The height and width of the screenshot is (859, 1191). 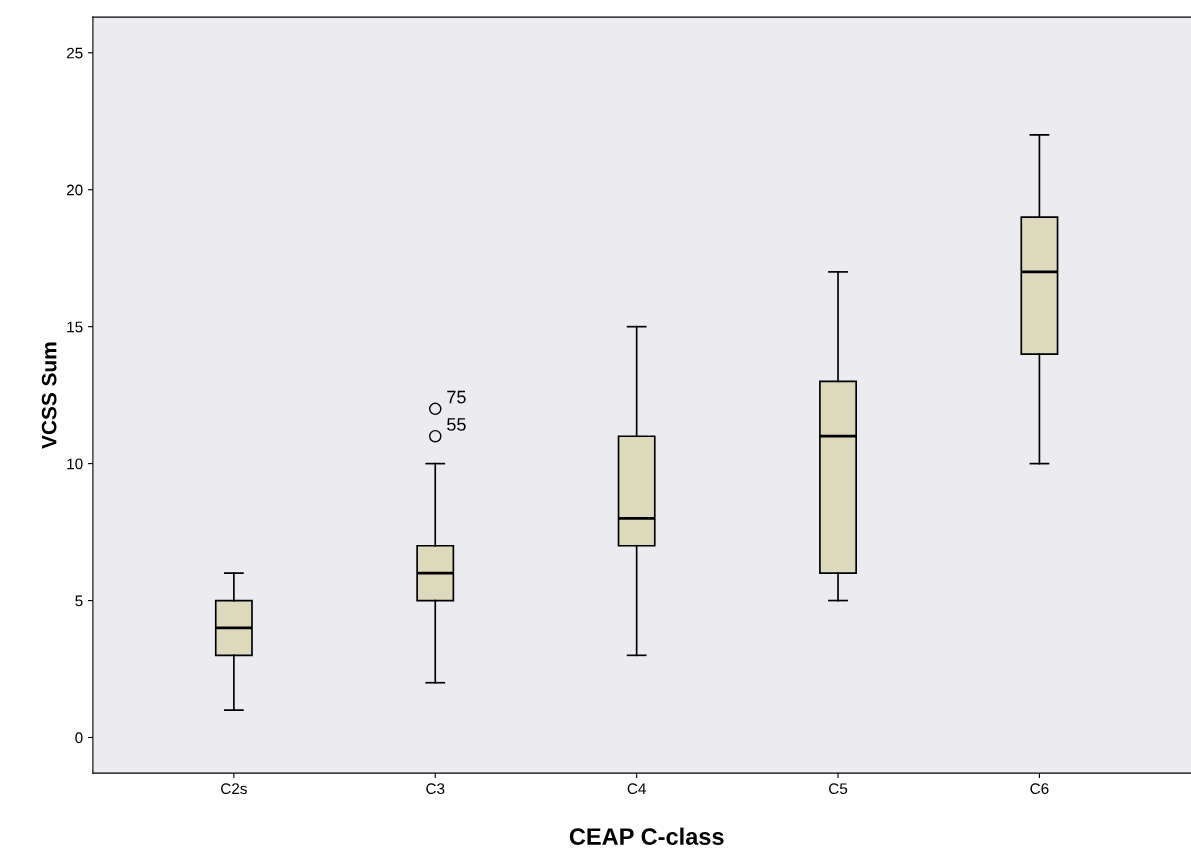 What do you see at coordinates (74, 190) in the screenshot?
I see `y-tick-label: 20` at bounding box center [74, 190].